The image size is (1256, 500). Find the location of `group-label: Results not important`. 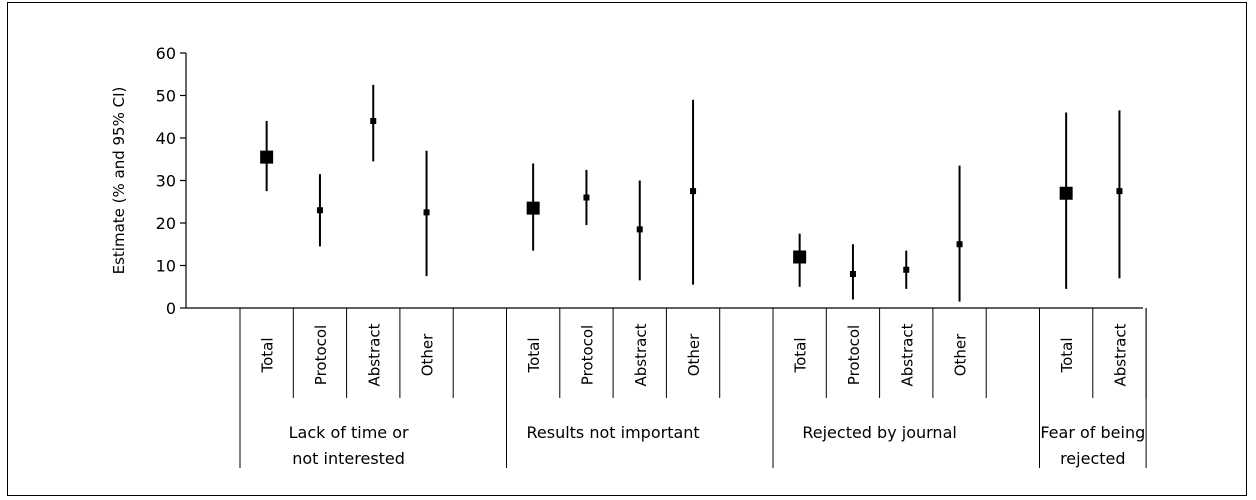

group-label: Results not important is located at coordinates (612, 432).